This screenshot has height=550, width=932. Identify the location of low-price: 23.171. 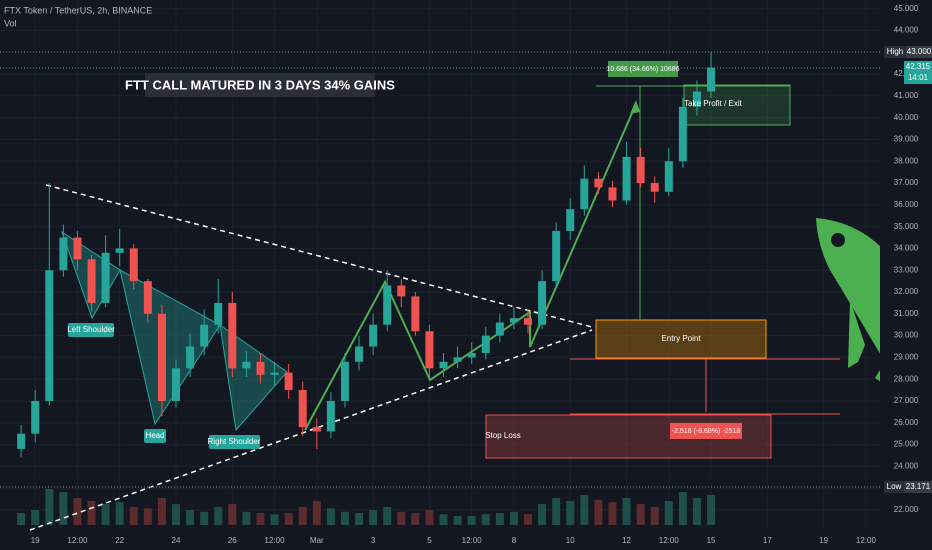
(918, 486).